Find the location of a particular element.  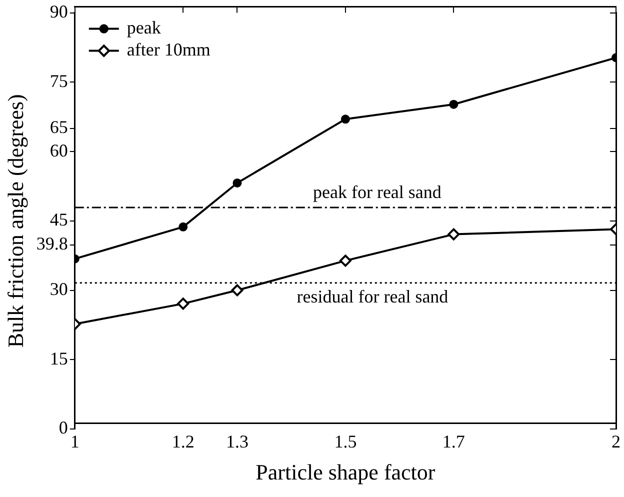

legend-label: peak is located at coordinates (143, 28).